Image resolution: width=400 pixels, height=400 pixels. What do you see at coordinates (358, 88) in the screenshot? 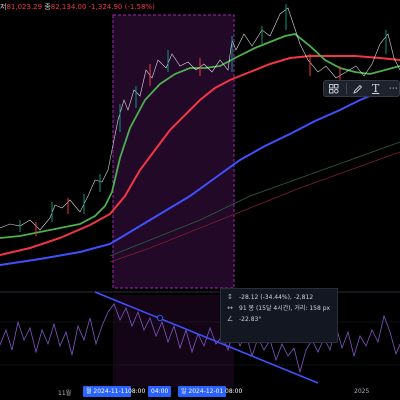
I see `pencil-icon` at bounding box center [358, 88].